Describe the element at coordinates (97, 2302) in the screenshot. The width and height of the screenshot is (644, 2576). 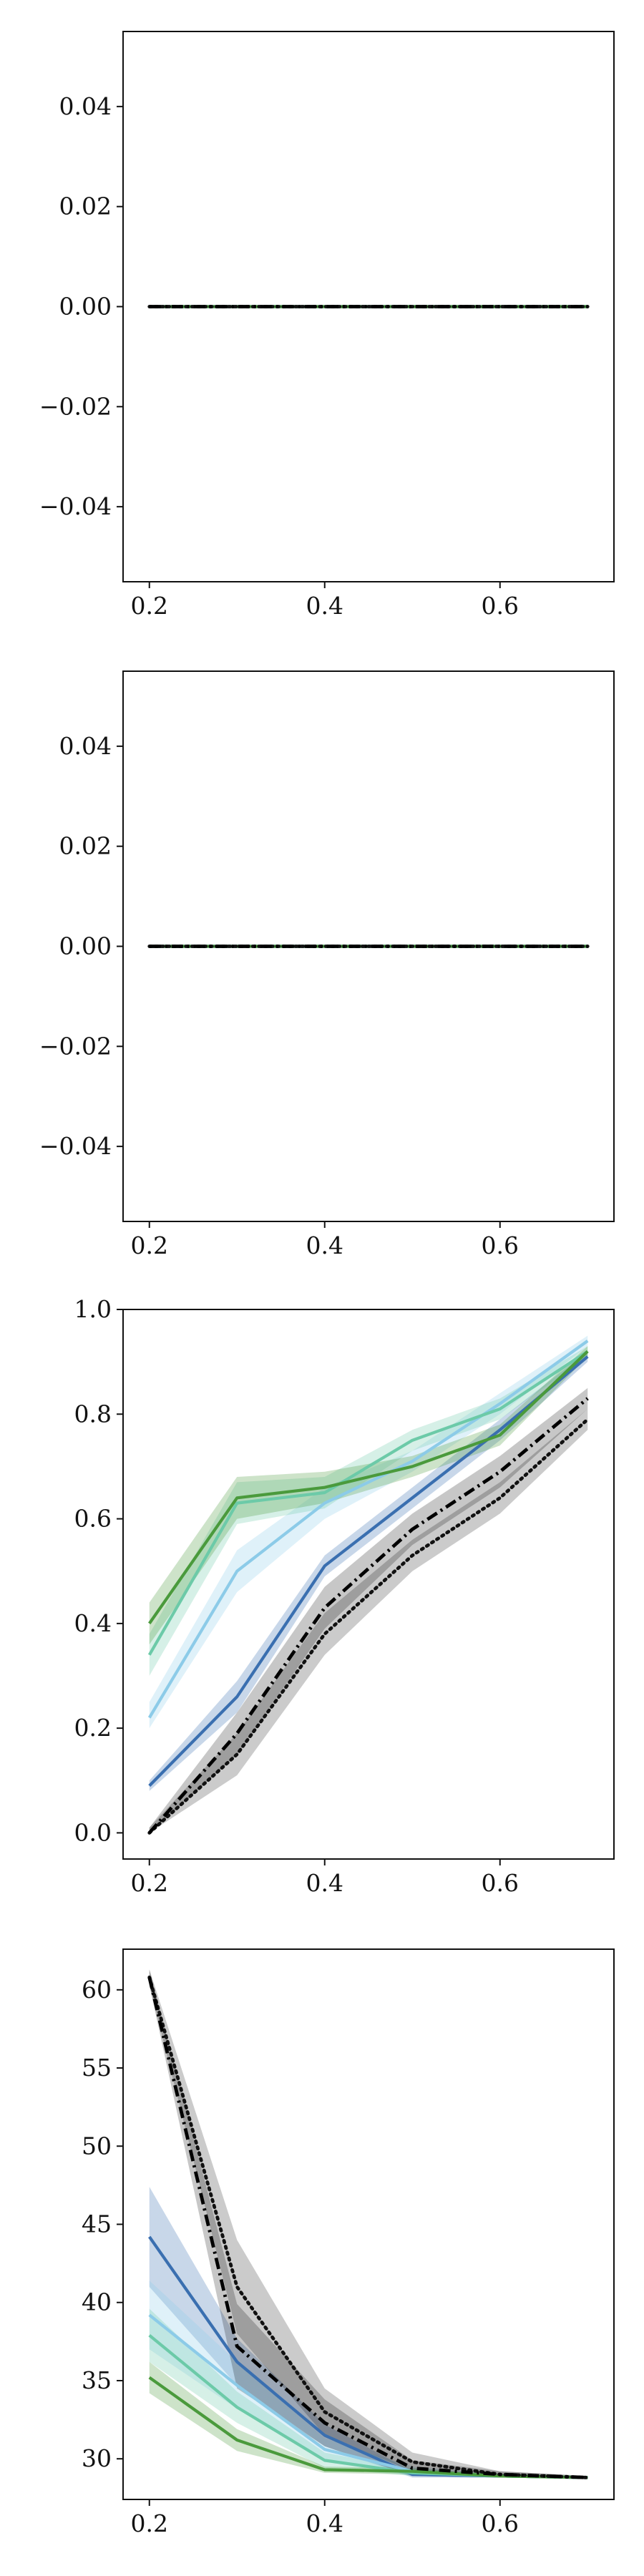
I see `y-tick-label: 40` at that location.